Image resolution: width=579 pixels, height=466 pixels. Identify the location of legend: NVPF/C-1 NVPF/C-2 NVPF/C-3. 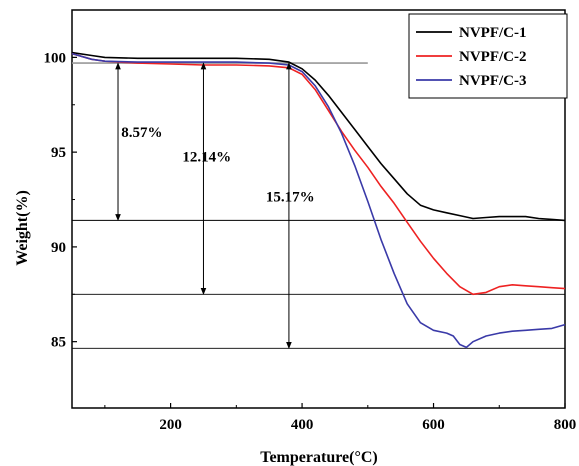
(488, 56).